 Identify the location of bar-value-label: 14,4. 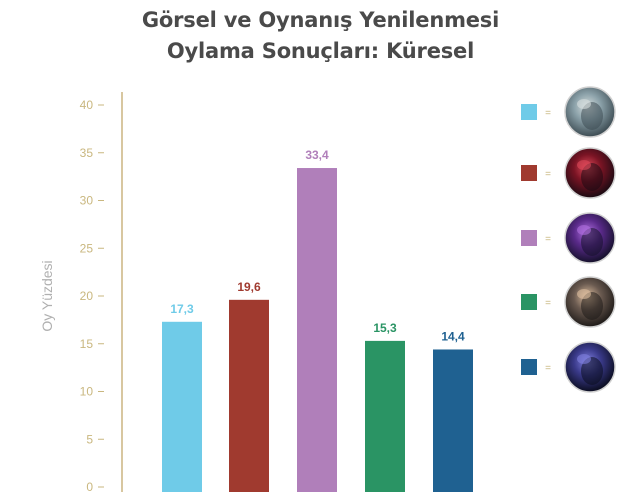
(453, 336).